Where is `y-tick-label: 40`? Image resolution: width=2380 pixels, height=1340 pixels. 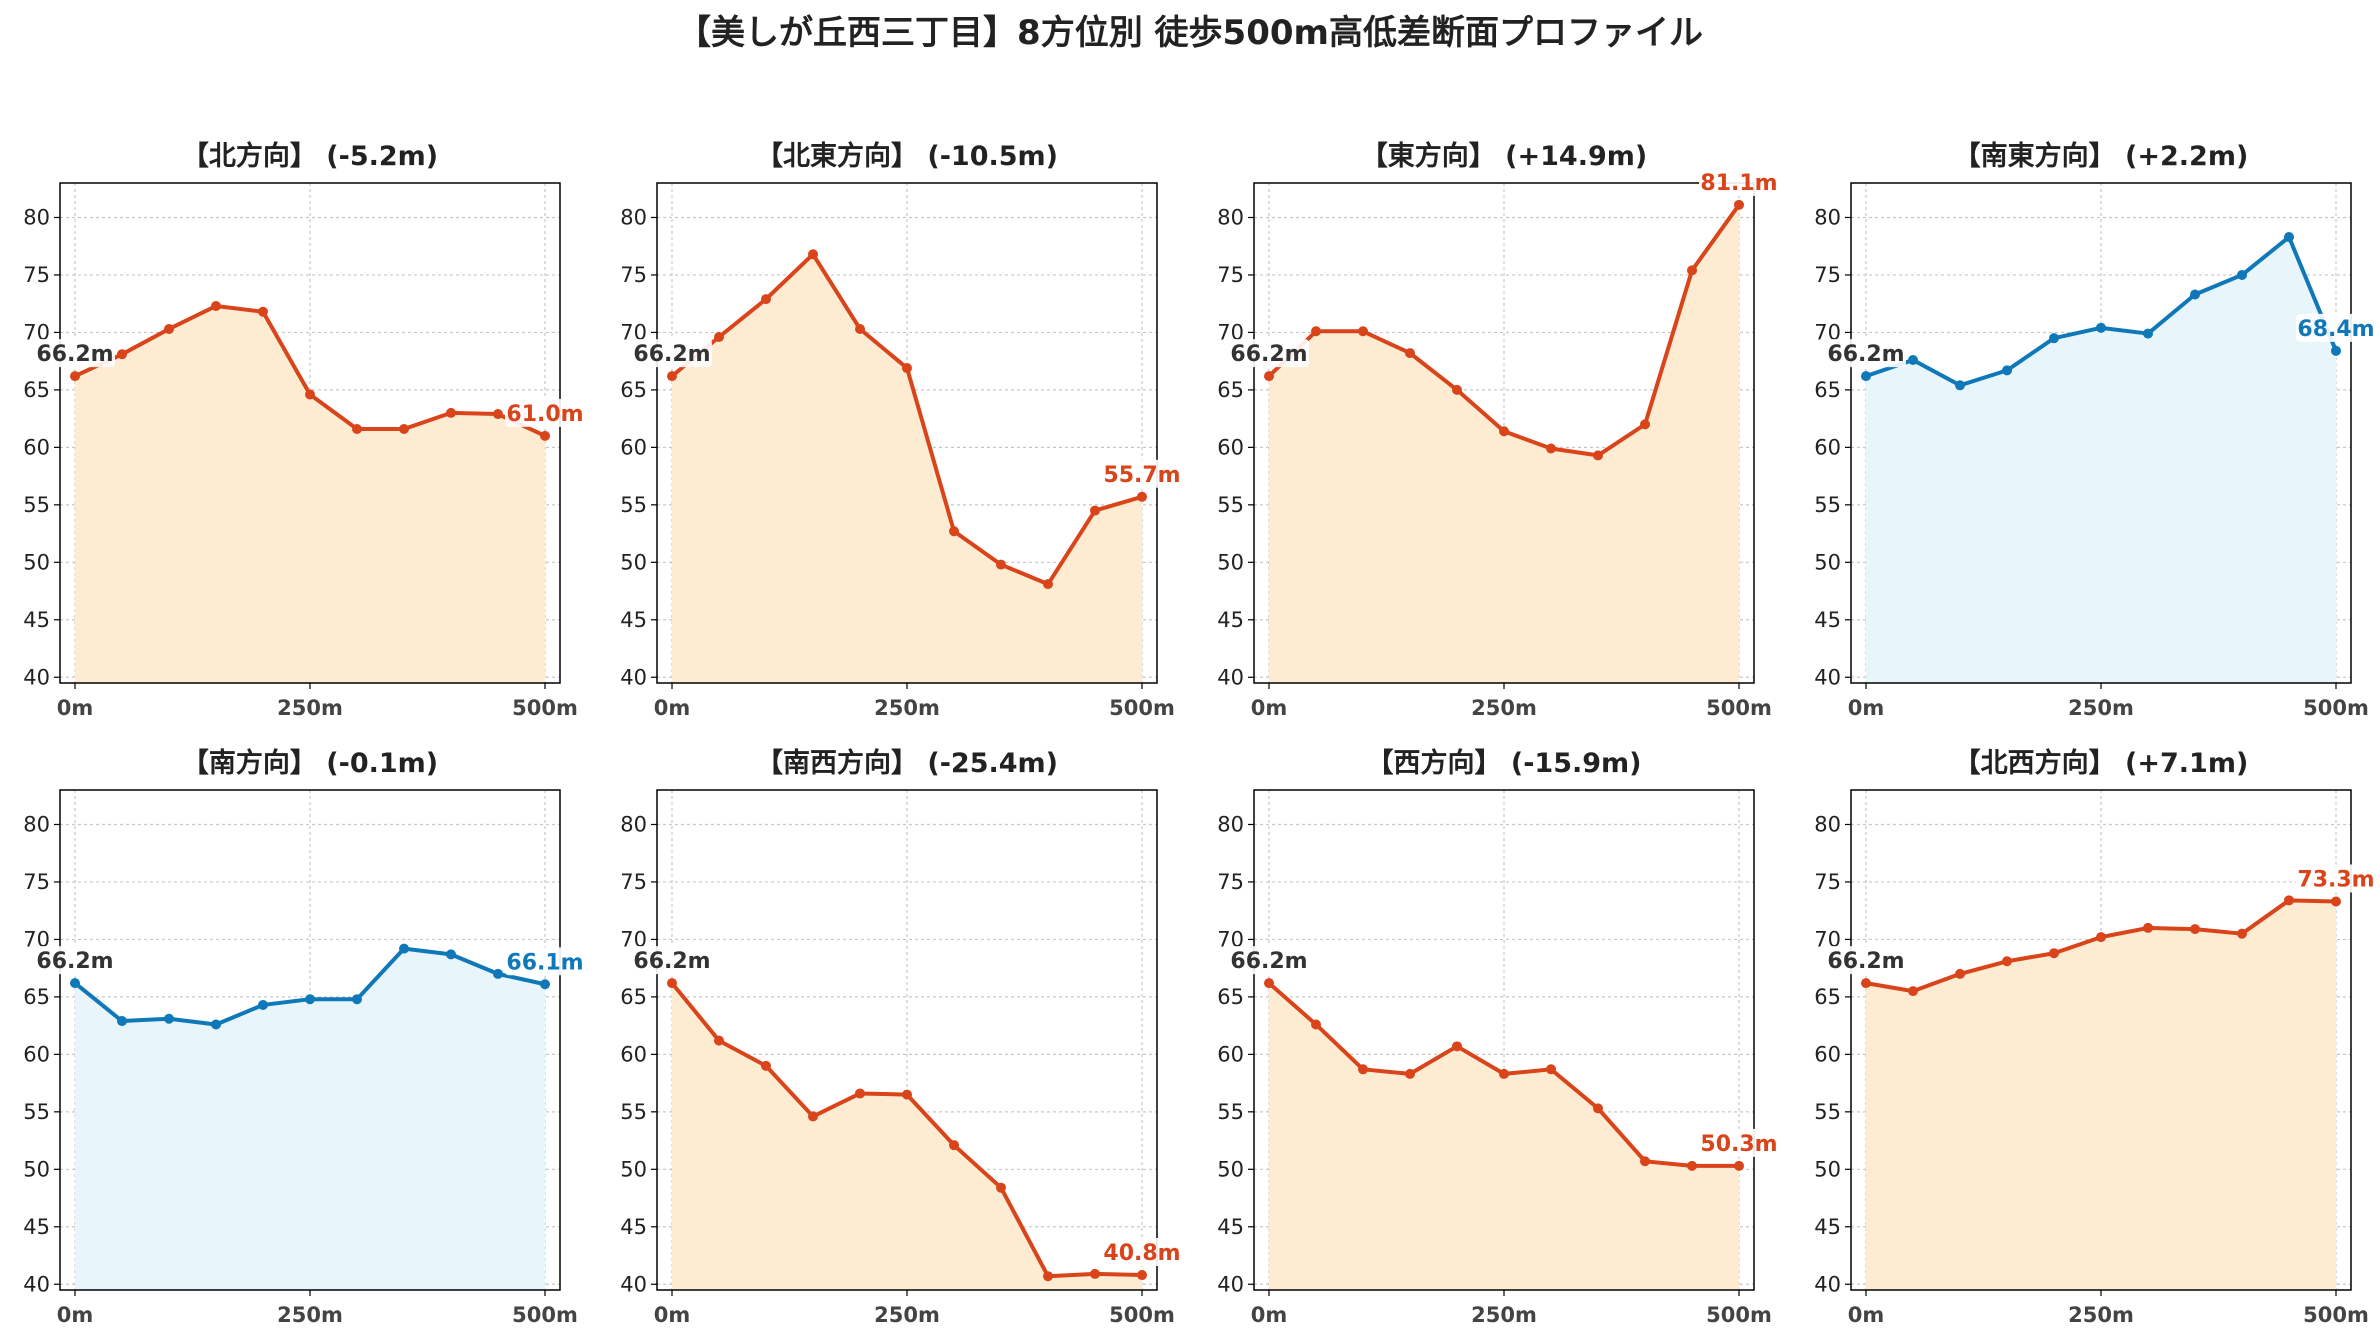 y-tick-label: 40 is located at coordinates (633, 1284).